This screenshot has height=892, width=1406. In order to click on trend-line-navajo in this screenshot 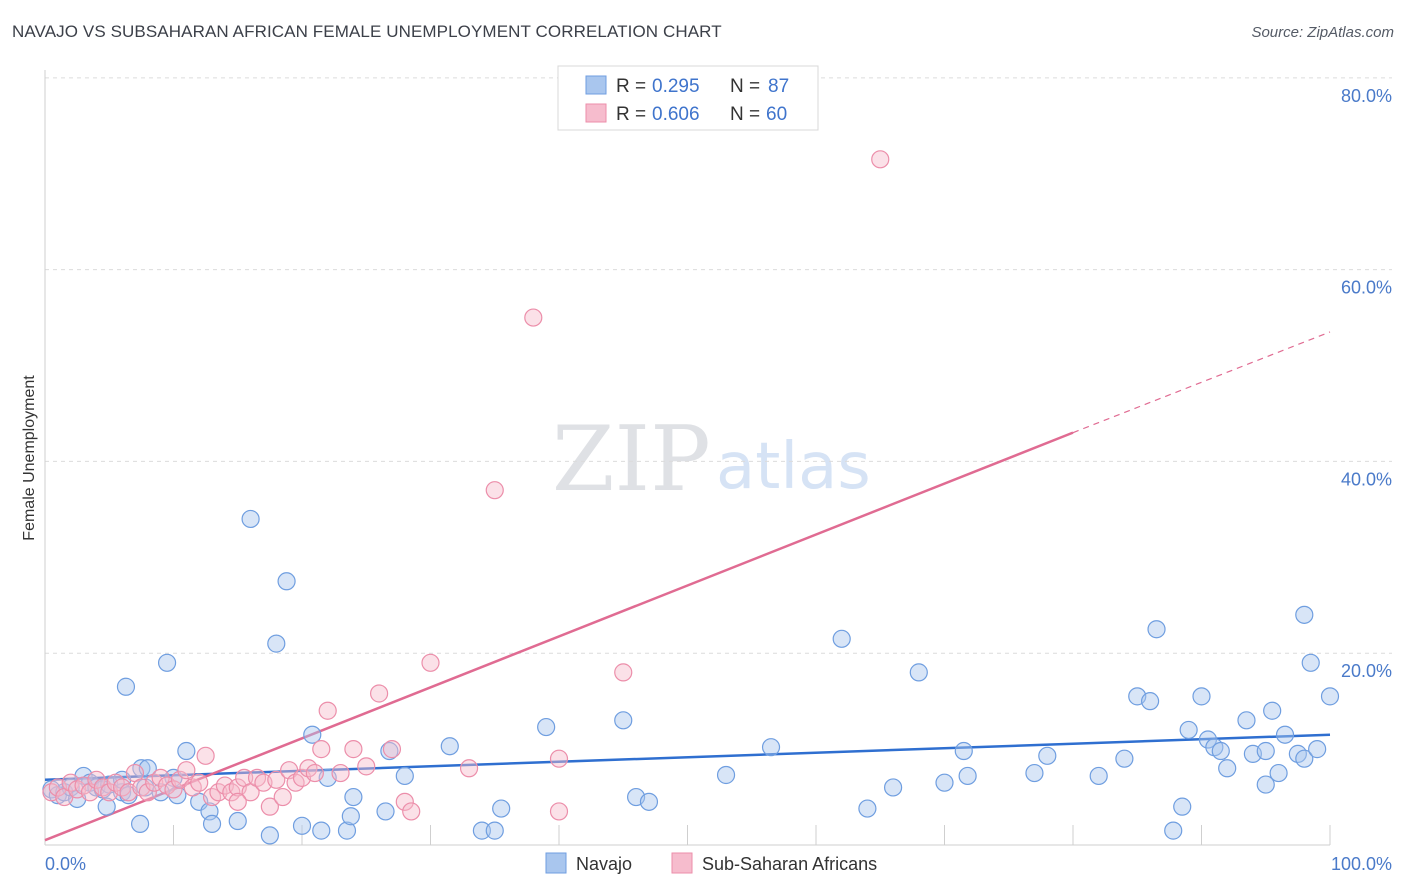, I will do `click(687, 757)`.